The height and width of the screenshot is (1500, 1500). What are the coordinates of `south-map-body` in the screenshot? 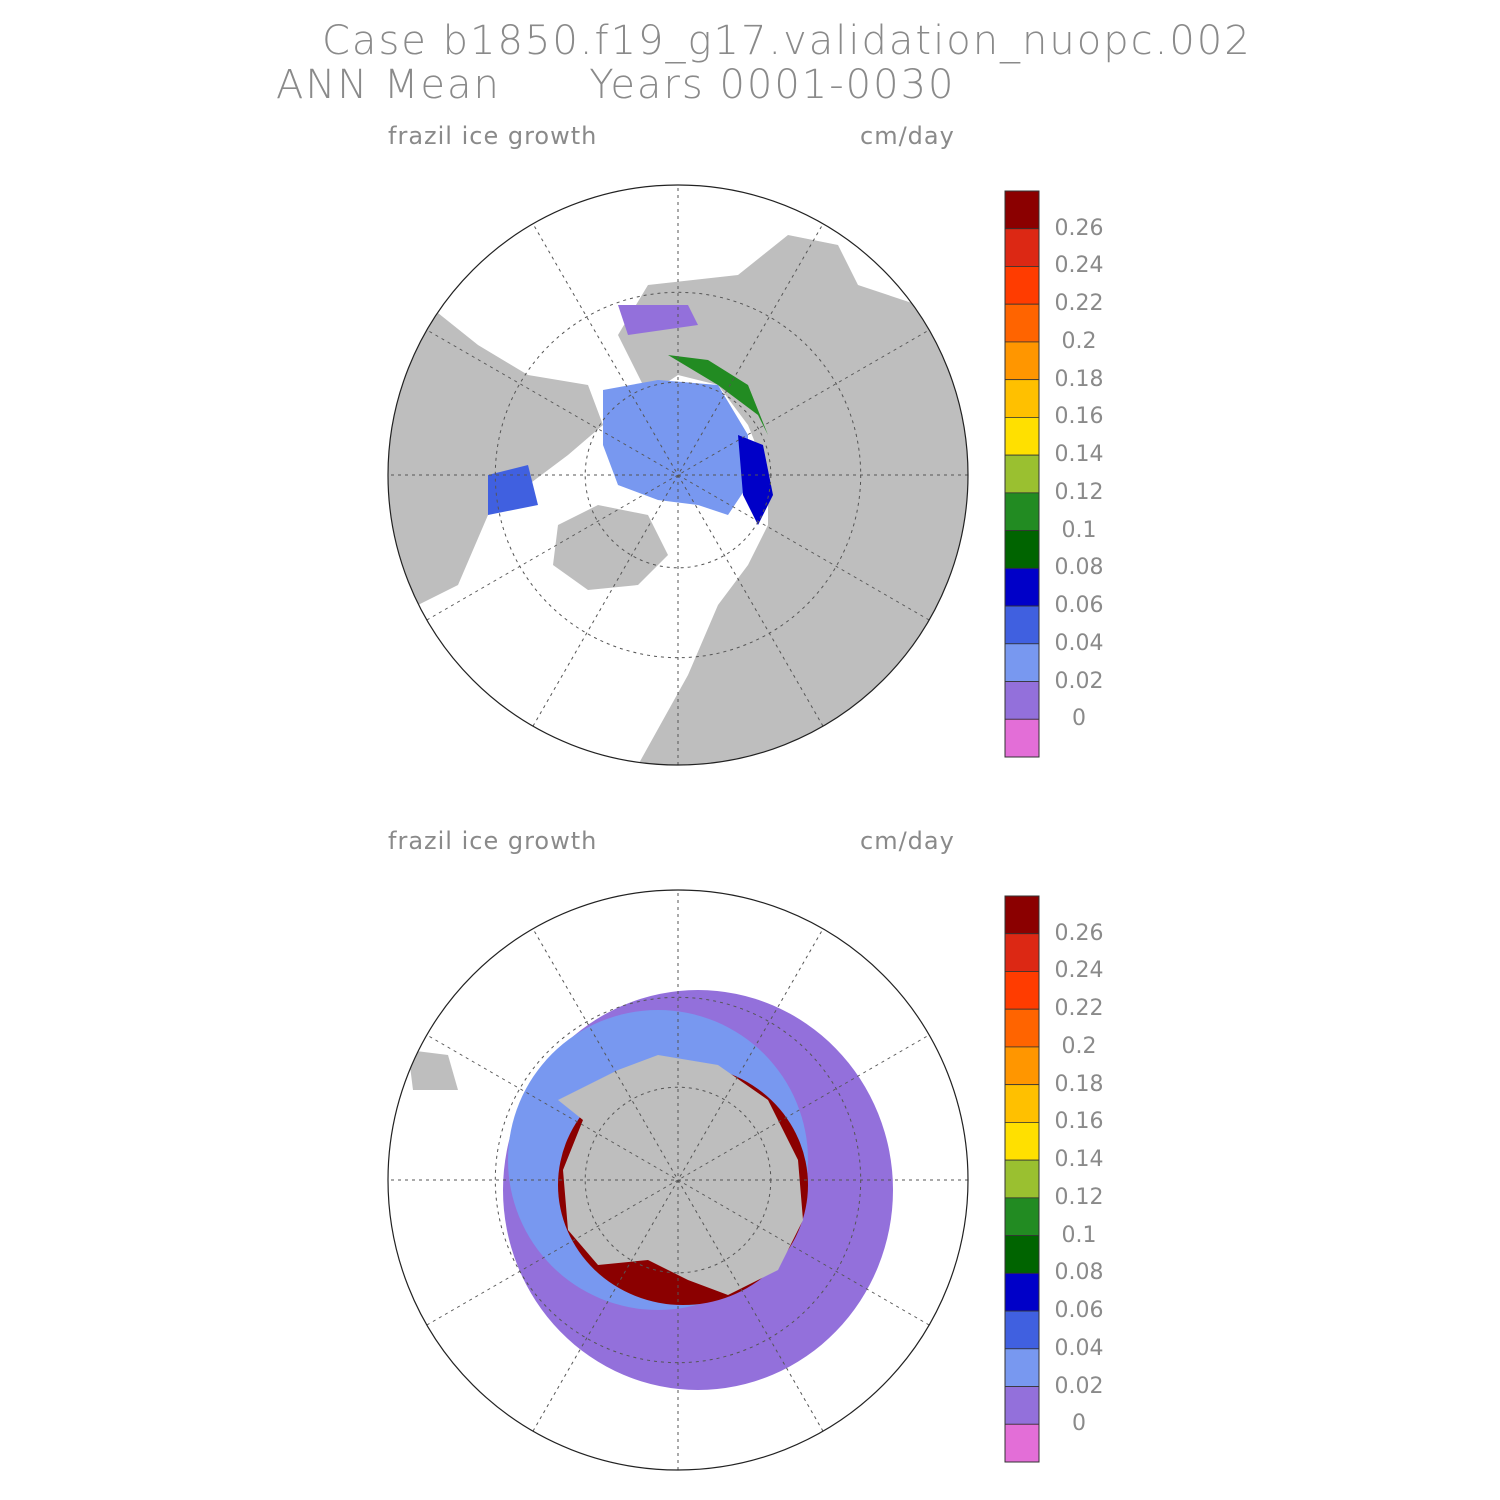 It's located at (678, 1180).